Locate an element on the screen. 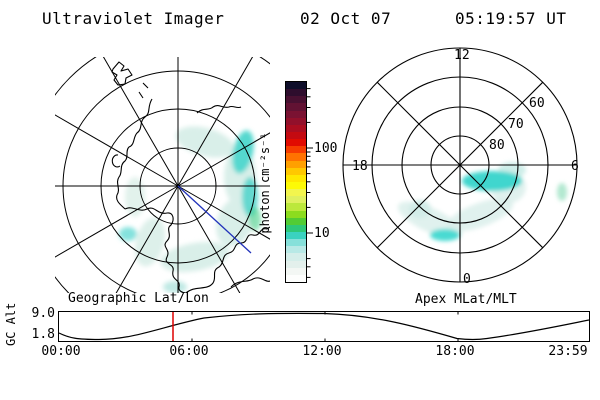 Image resolution: width=600 pixels, height=400 pixels. status-glat-glon: GLat: −77.8 GLon: 256.2 is located at coordinates (533, 381).